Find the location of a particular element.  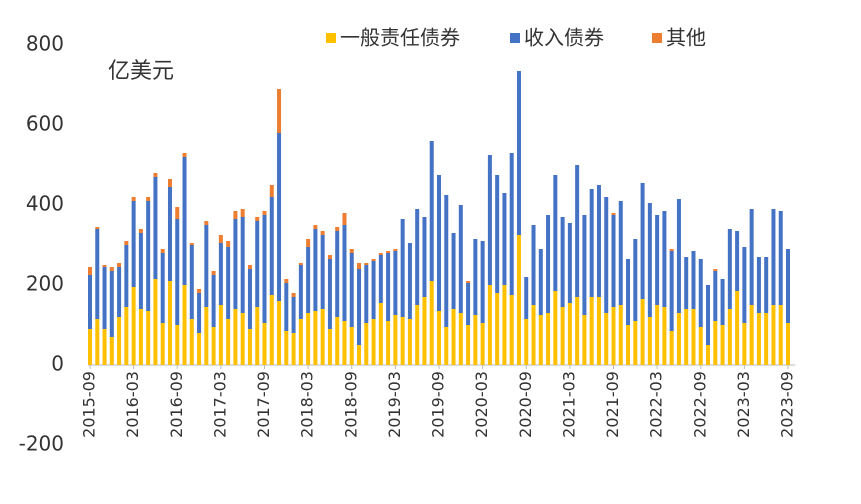

x-tick-label: 2020-03 is located at coordinates (481, 404).